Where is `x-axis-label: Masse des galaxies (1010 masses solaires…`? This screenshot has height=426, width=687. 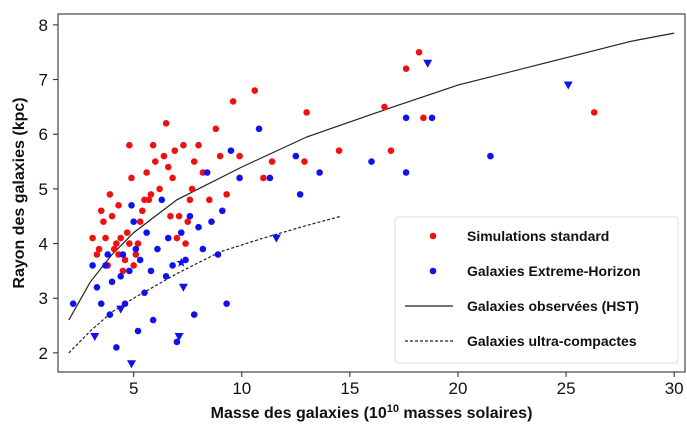
x-axis-label: Masse des galaxies (1010 masses solaires… is located at coordinates (372, 412).